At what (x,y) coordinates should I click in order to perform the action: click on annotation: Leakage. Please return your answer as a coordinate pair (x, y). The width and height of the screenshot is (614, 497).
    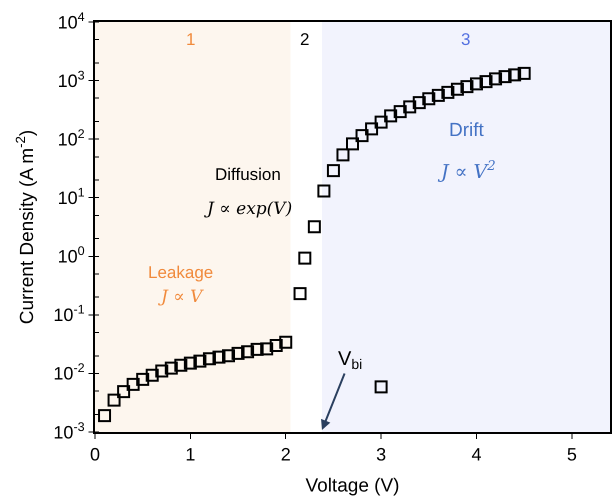
    Looking at the image, I should click on (181, 272).